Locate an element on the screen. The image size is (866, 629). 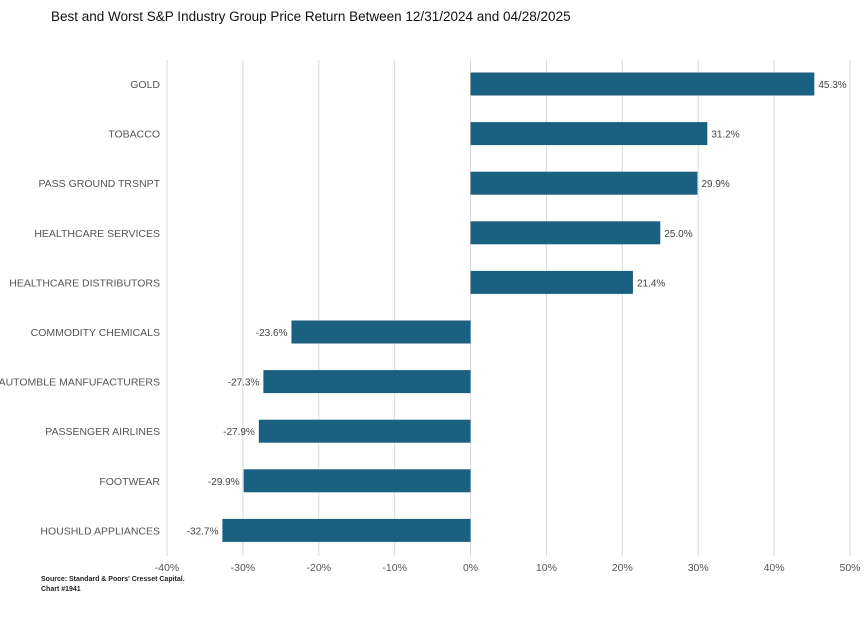
data-label: -32.7% is located at coordinates (203, 531).